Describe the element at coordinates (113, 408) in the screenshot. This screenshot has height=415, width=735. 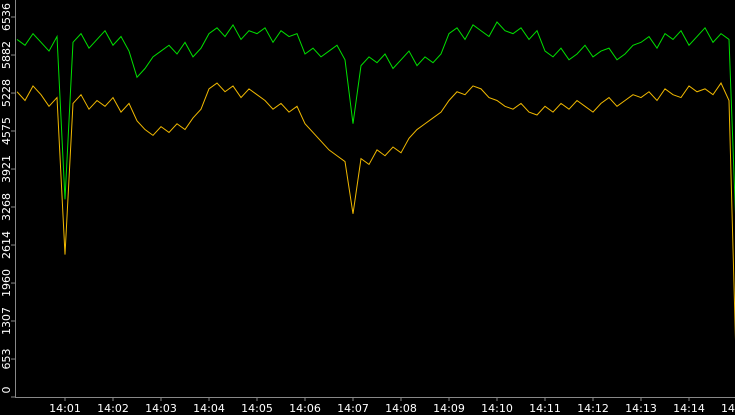
I see `x-tick-label: 14:02` at that location.